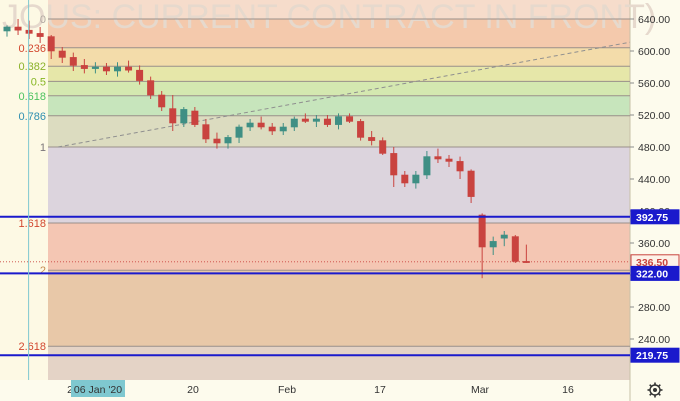  Describe the element at coordinates (654, 52) in the screenshot. I see `price-tick-label-1: 600.00` at that location.